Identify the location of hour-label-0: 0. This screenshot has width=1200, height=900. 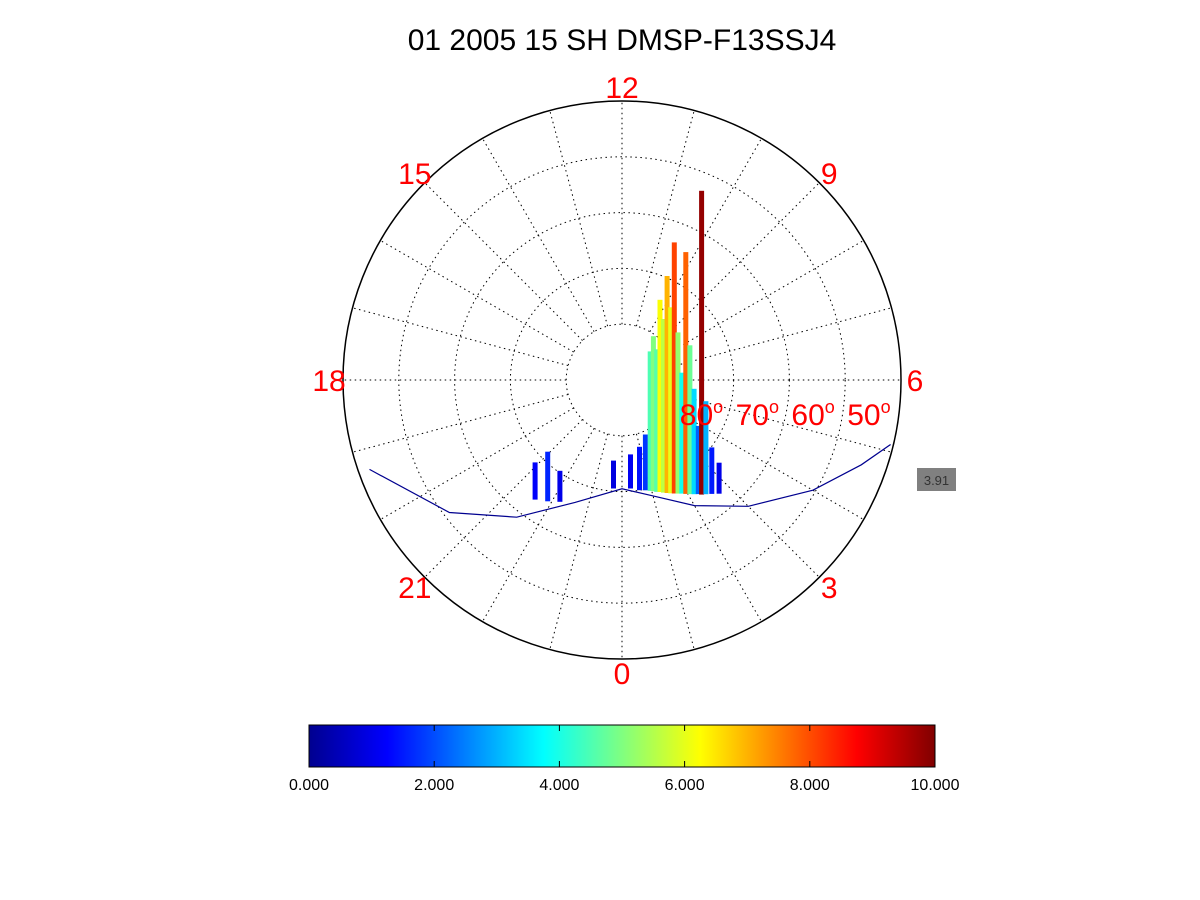
(622, 674).